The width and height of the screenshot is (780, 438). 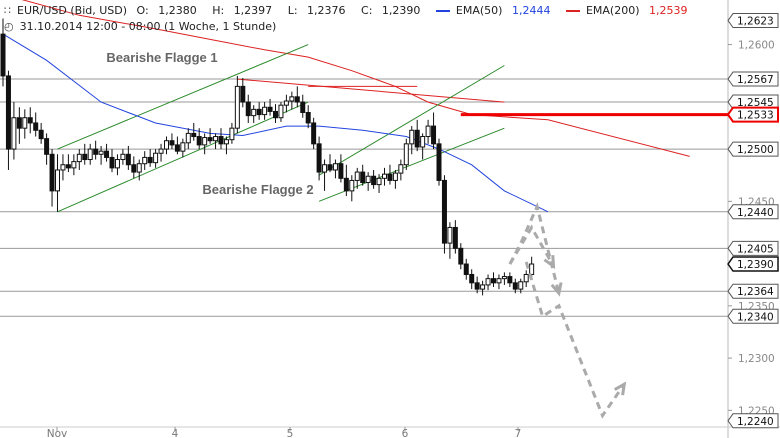 I want to click on close-value: 1,2390, so click(x=401, y=10).